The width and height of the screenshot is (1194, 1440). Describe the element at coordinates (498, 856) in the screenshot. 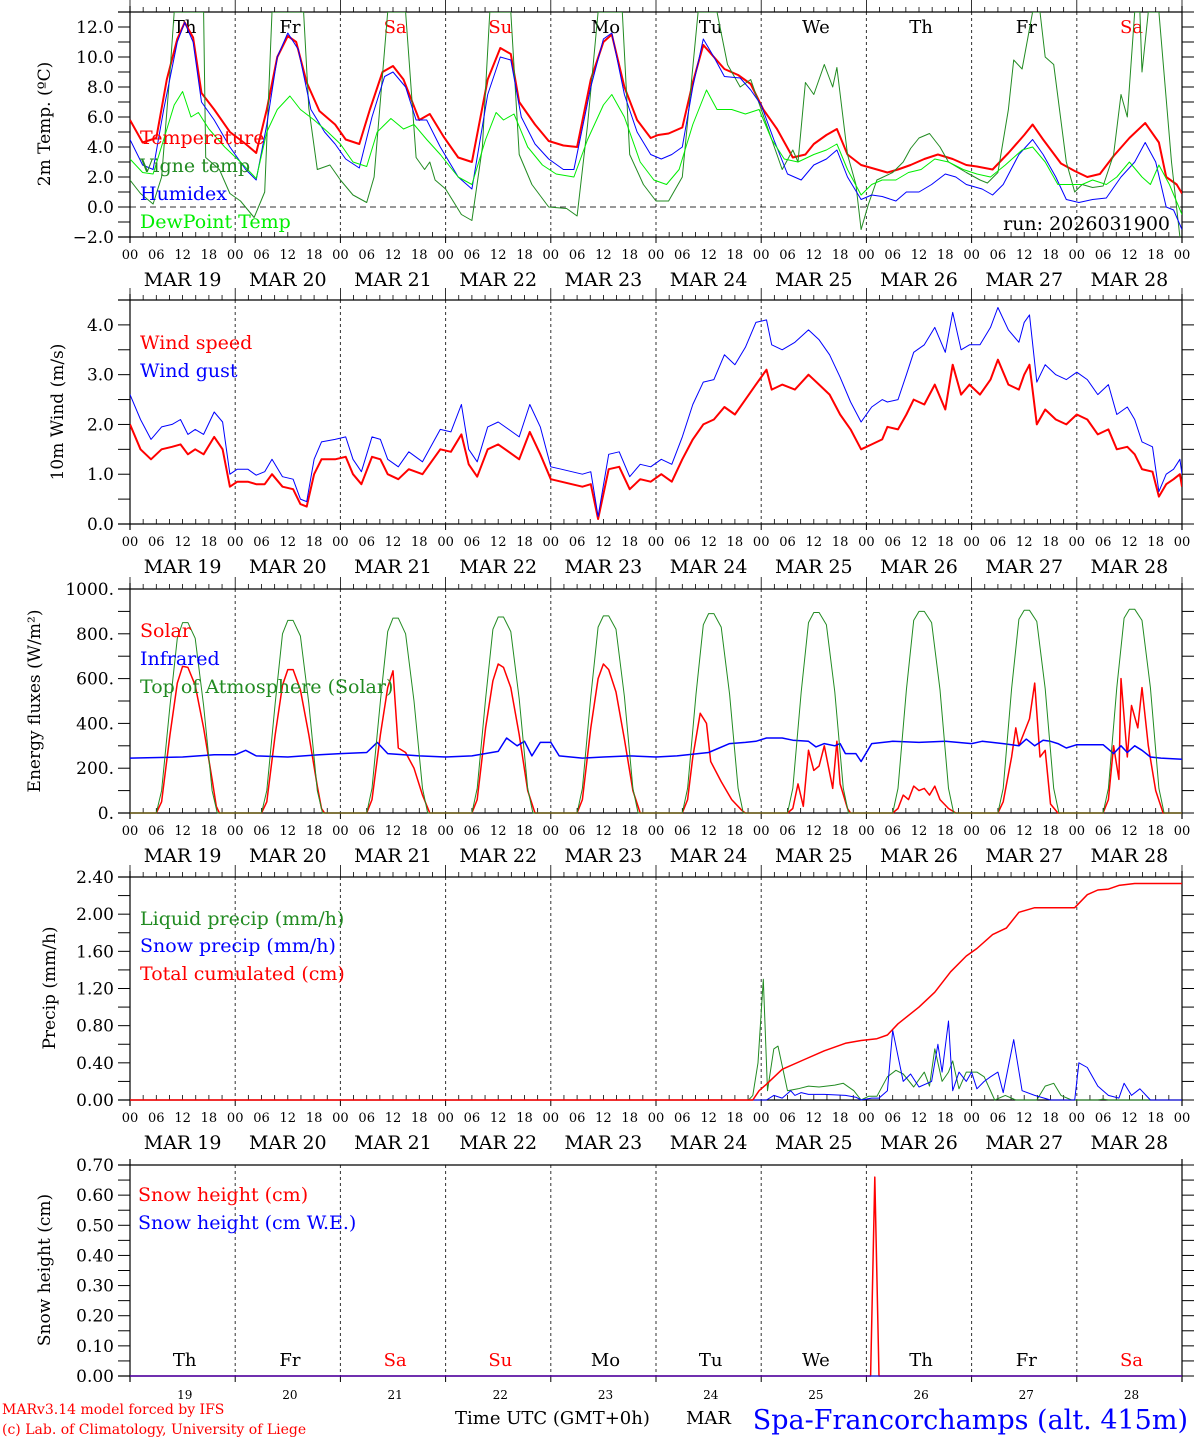

I see `x-day-label: MAR 22` at that location.